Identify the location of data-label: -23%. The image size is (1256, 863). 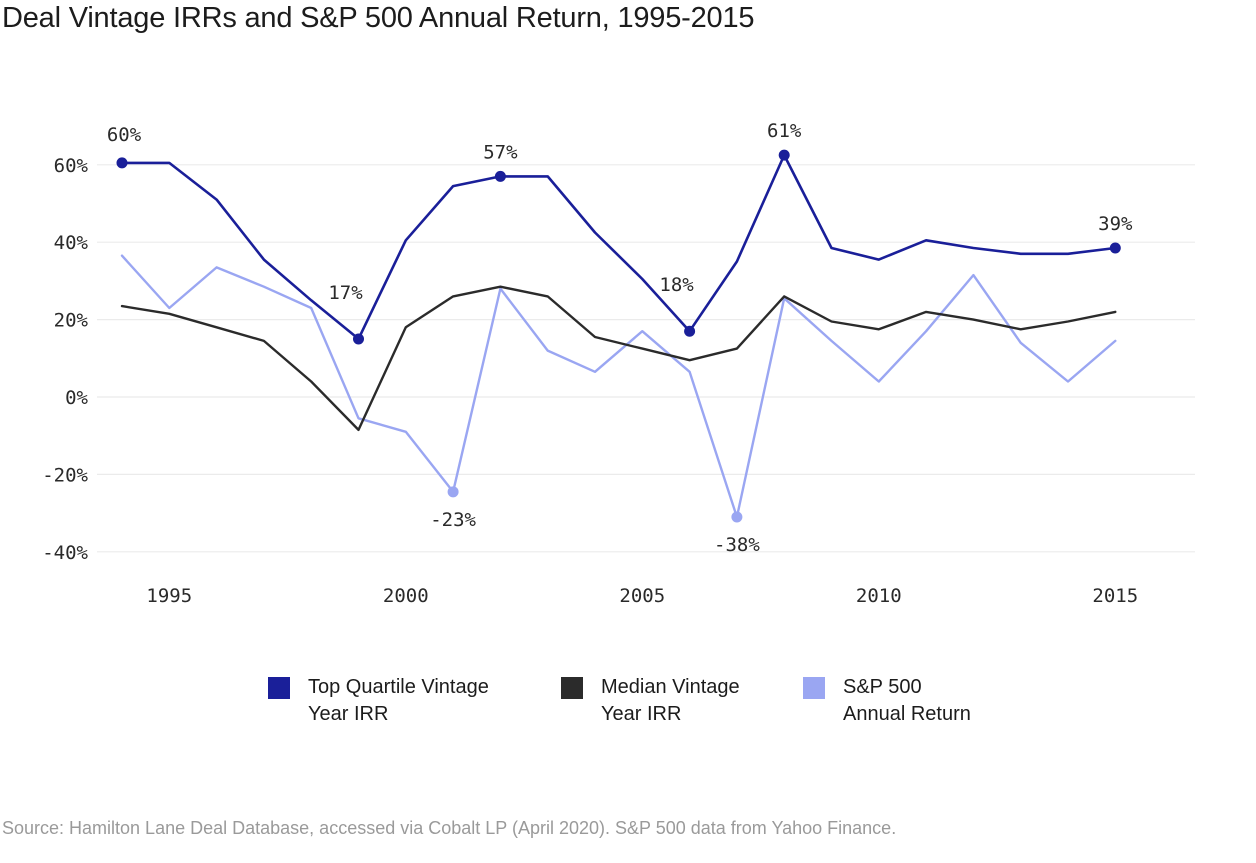
(453, 520).